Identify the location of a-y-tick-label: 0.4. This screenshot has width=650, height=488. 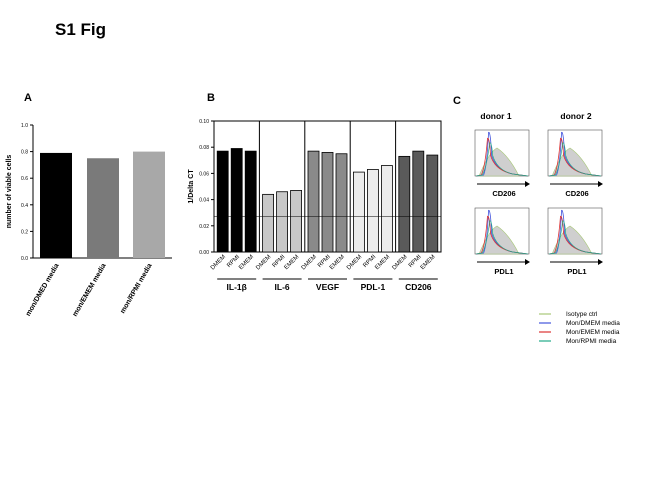
(24, 206).